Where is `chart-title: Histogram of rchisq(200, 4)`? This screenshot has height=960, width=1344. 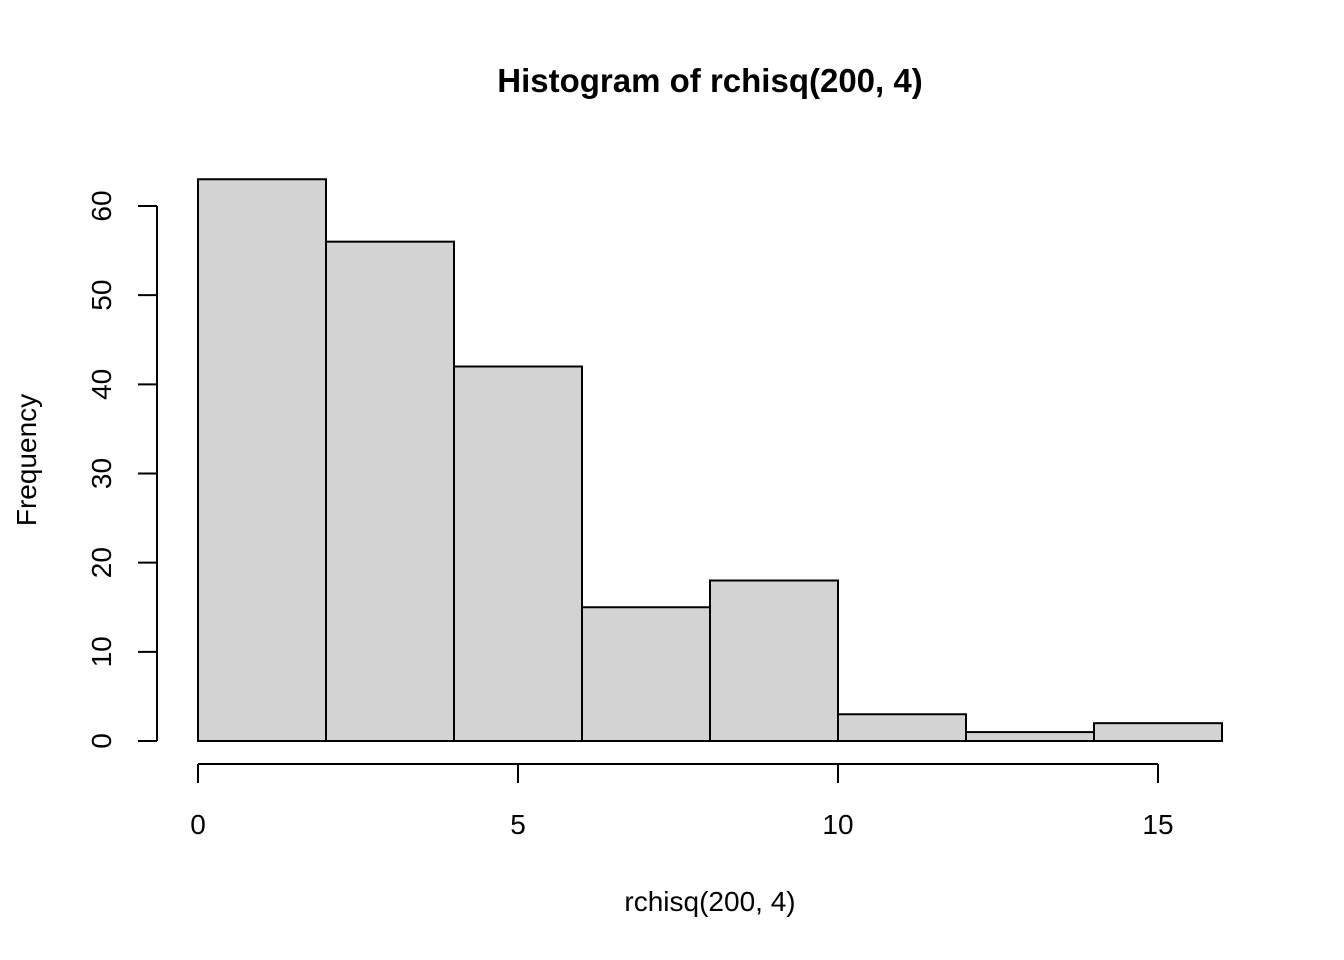 chart-title: Histogram of rchisq(200, 4) is located at coordinates (709, 80).